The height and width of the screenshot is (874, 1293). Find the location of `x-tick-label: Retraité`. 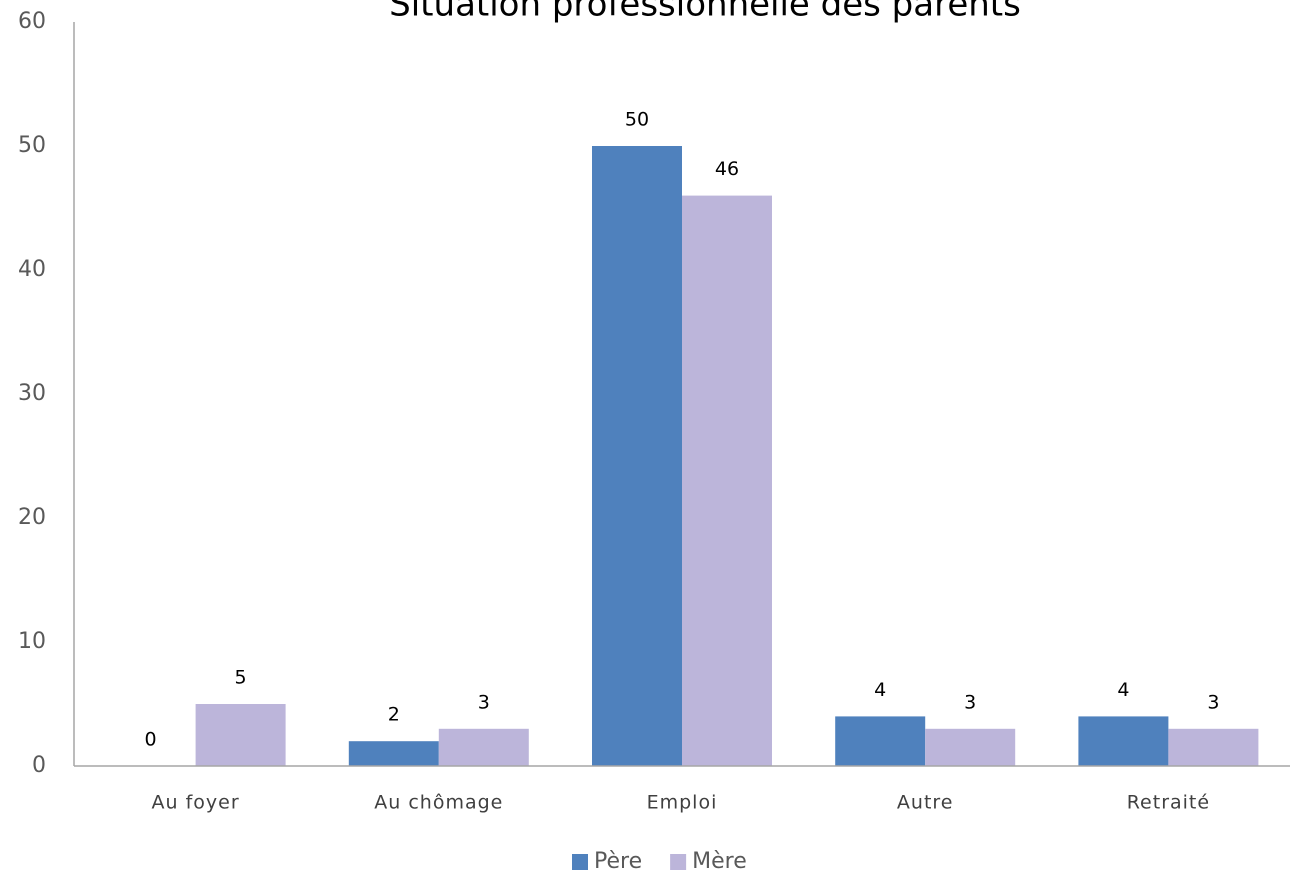

x-tick-label: Retraité is located at coordinates (1168, 803).